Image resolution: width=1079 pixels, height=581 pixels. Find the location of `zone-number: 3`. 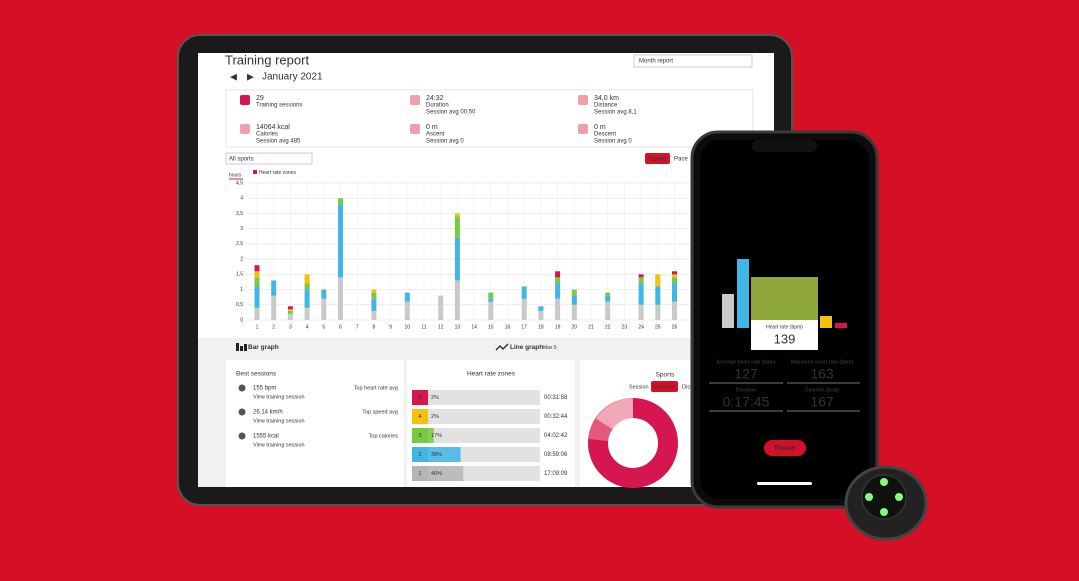

zone-number: 3 is located at coordinates (419, 436).